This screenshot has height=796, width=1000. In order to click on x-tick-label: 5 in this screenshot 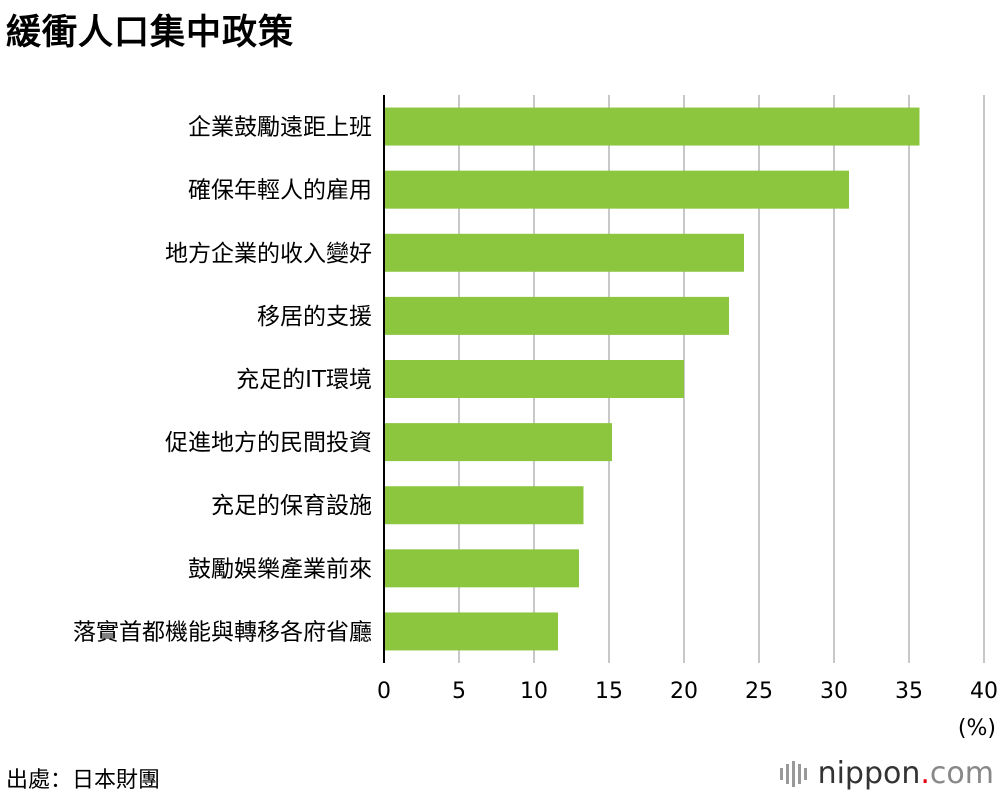, I will do `click(459, 691)`.